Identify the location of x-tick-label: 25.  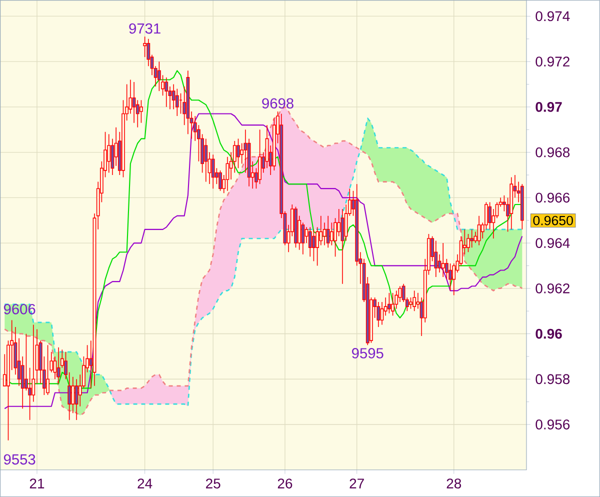
(213, 483).